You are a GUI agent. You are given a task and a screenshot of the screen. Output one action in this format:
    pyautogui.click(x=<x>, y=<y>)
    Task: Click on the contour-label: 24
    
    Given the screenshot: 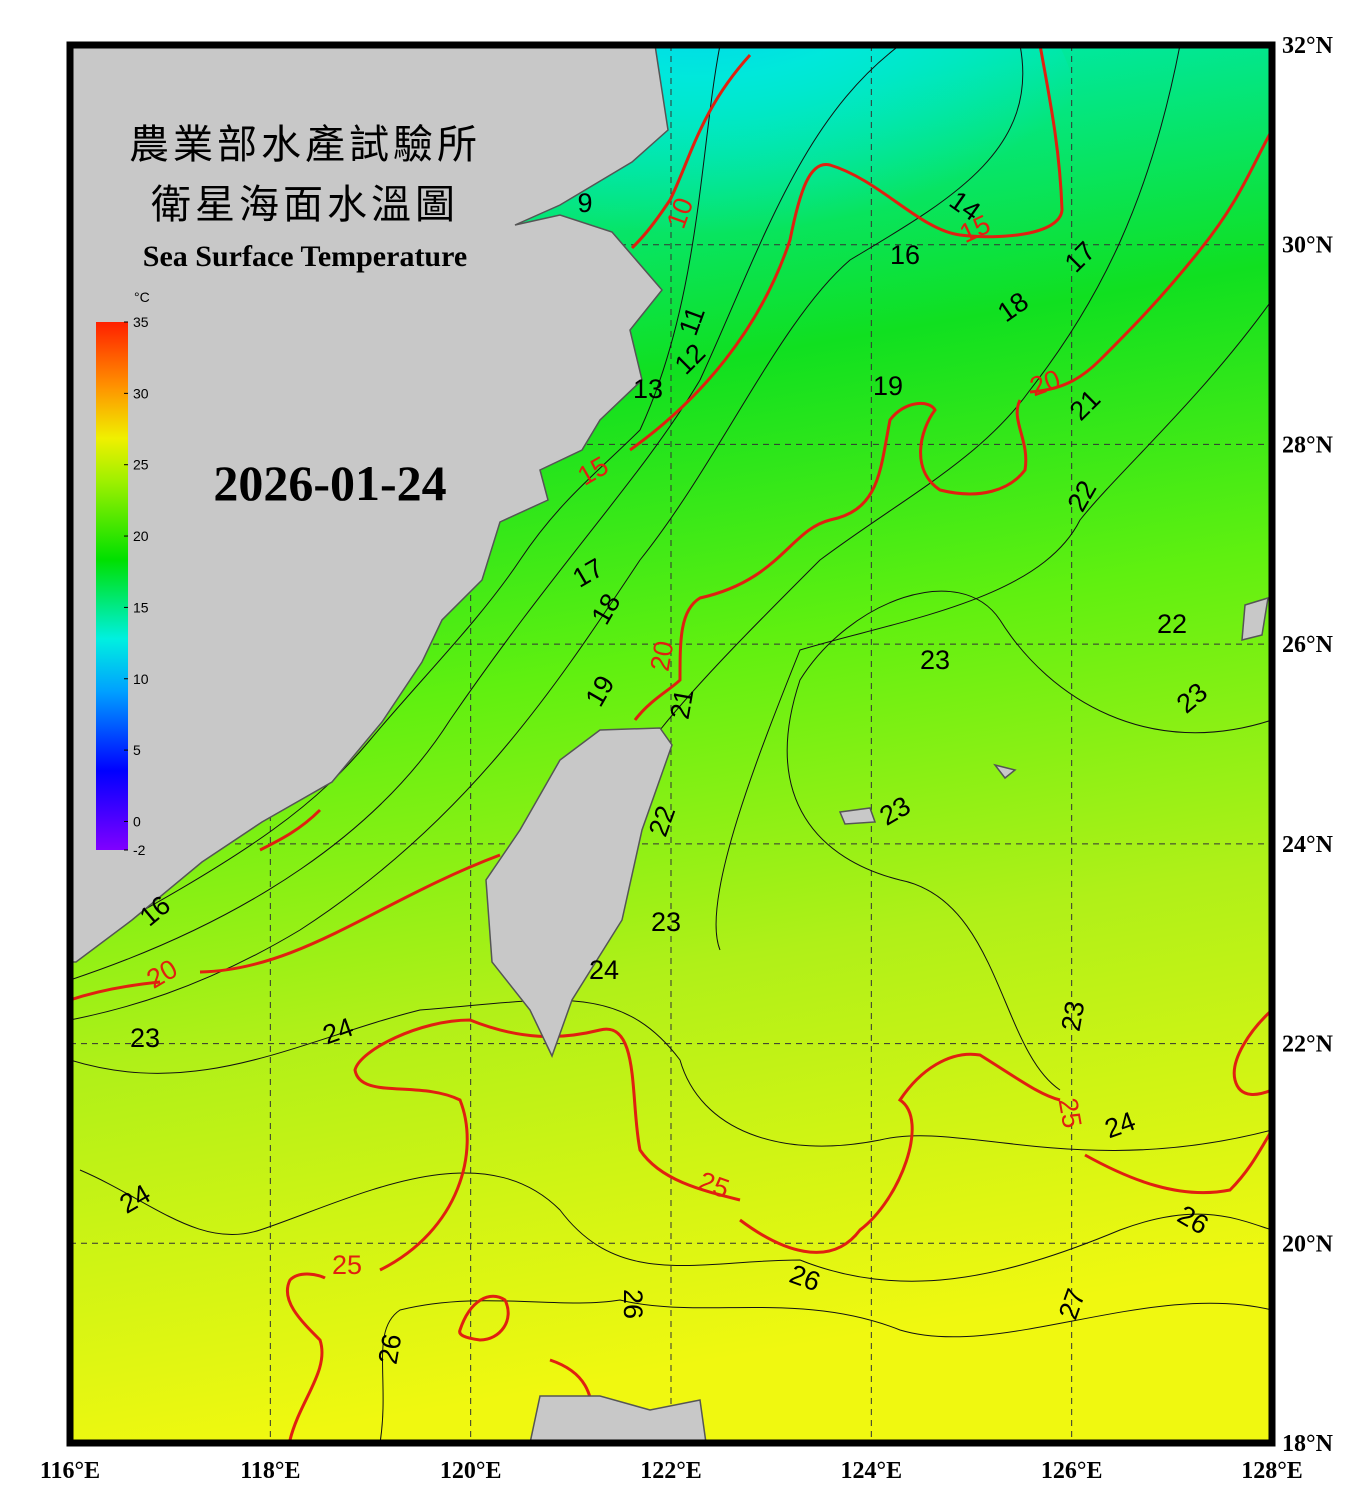 What is the action you would take?
    pyautogui.click(x=604, y=970)
    